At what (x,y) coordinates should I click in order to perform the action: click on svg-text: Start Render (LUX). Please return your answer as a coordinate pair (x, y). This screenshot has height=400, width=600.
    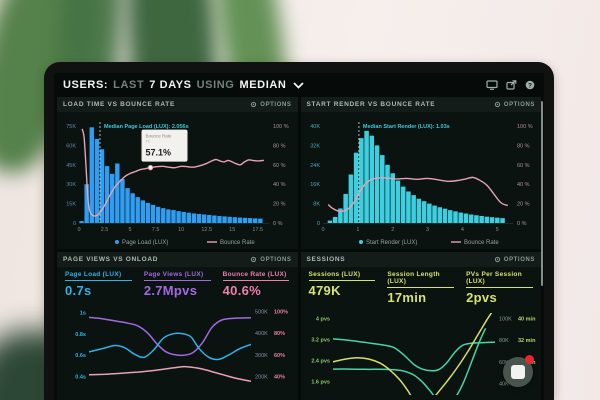
    Looking at the image, I should click on (391, 243).